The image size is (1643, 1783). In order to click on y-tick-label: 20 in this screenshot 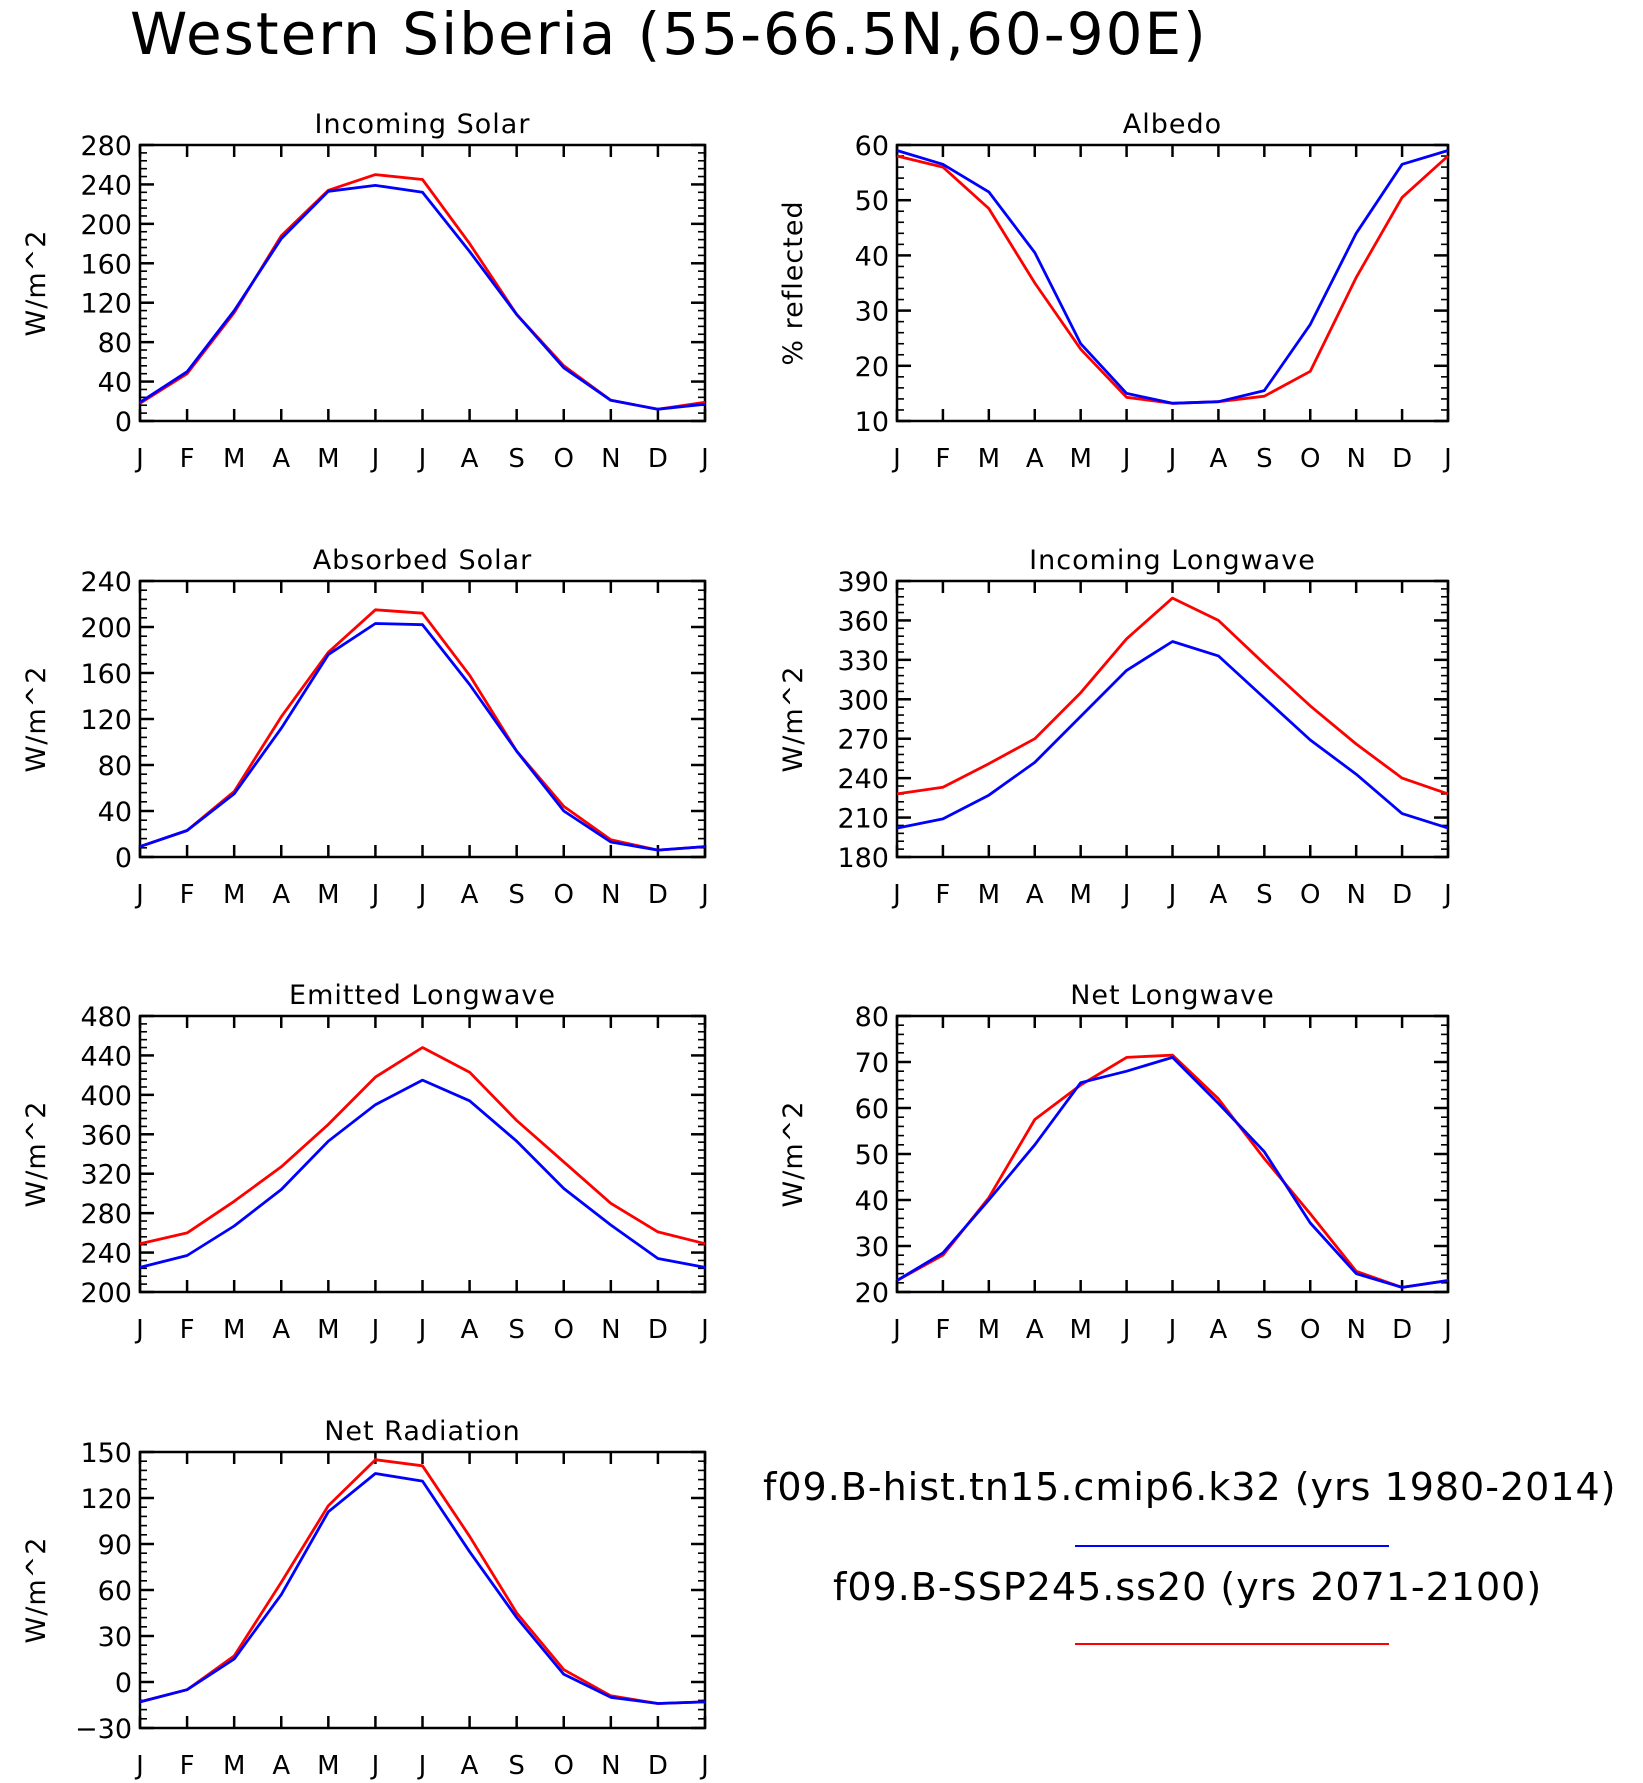, I will do `click(872, 367)`.